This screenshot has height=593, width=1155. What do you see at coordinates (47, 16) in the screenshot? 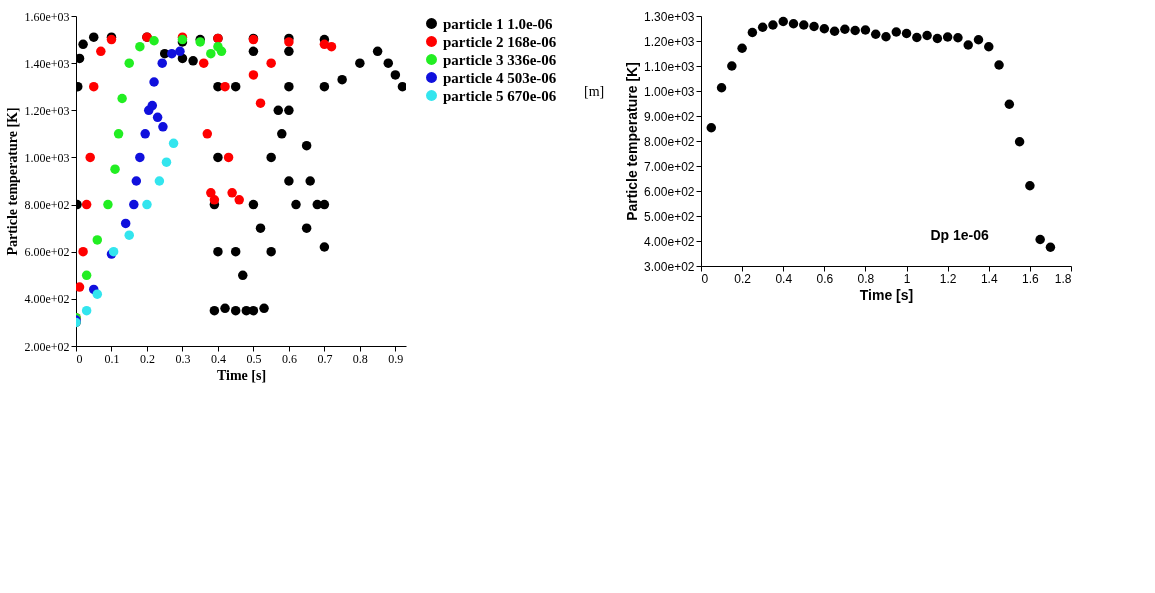
I see `y-tick-label: 1.60e+03` at bounding box center [47, 16].